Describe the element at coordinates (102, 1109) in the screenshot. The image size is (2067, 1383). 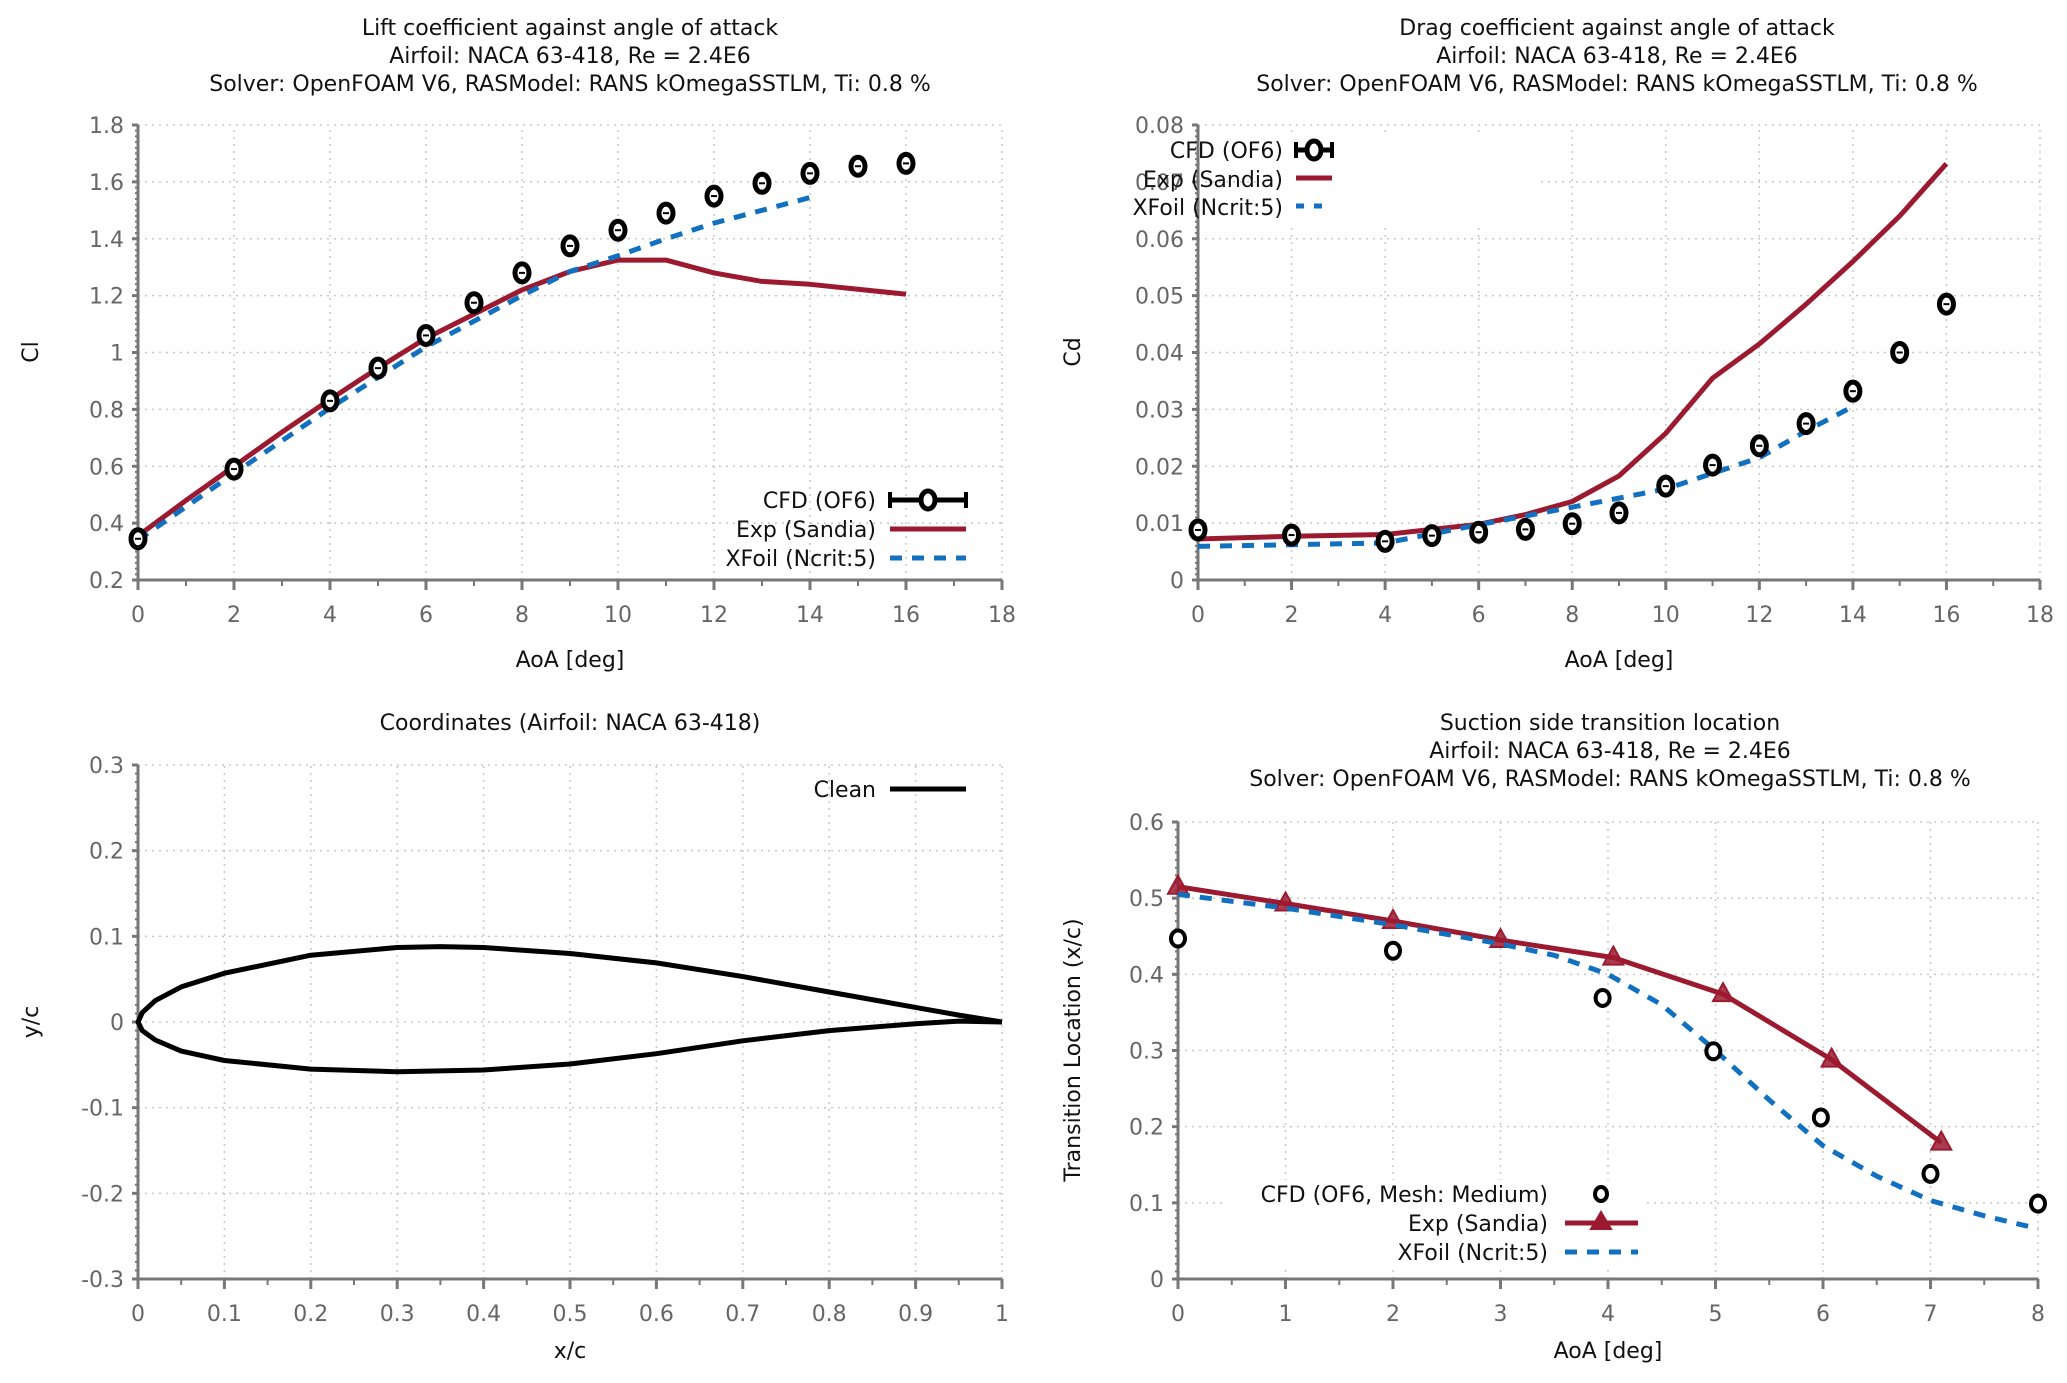
I see `coords-y-tick-label: -0.1` at that location.